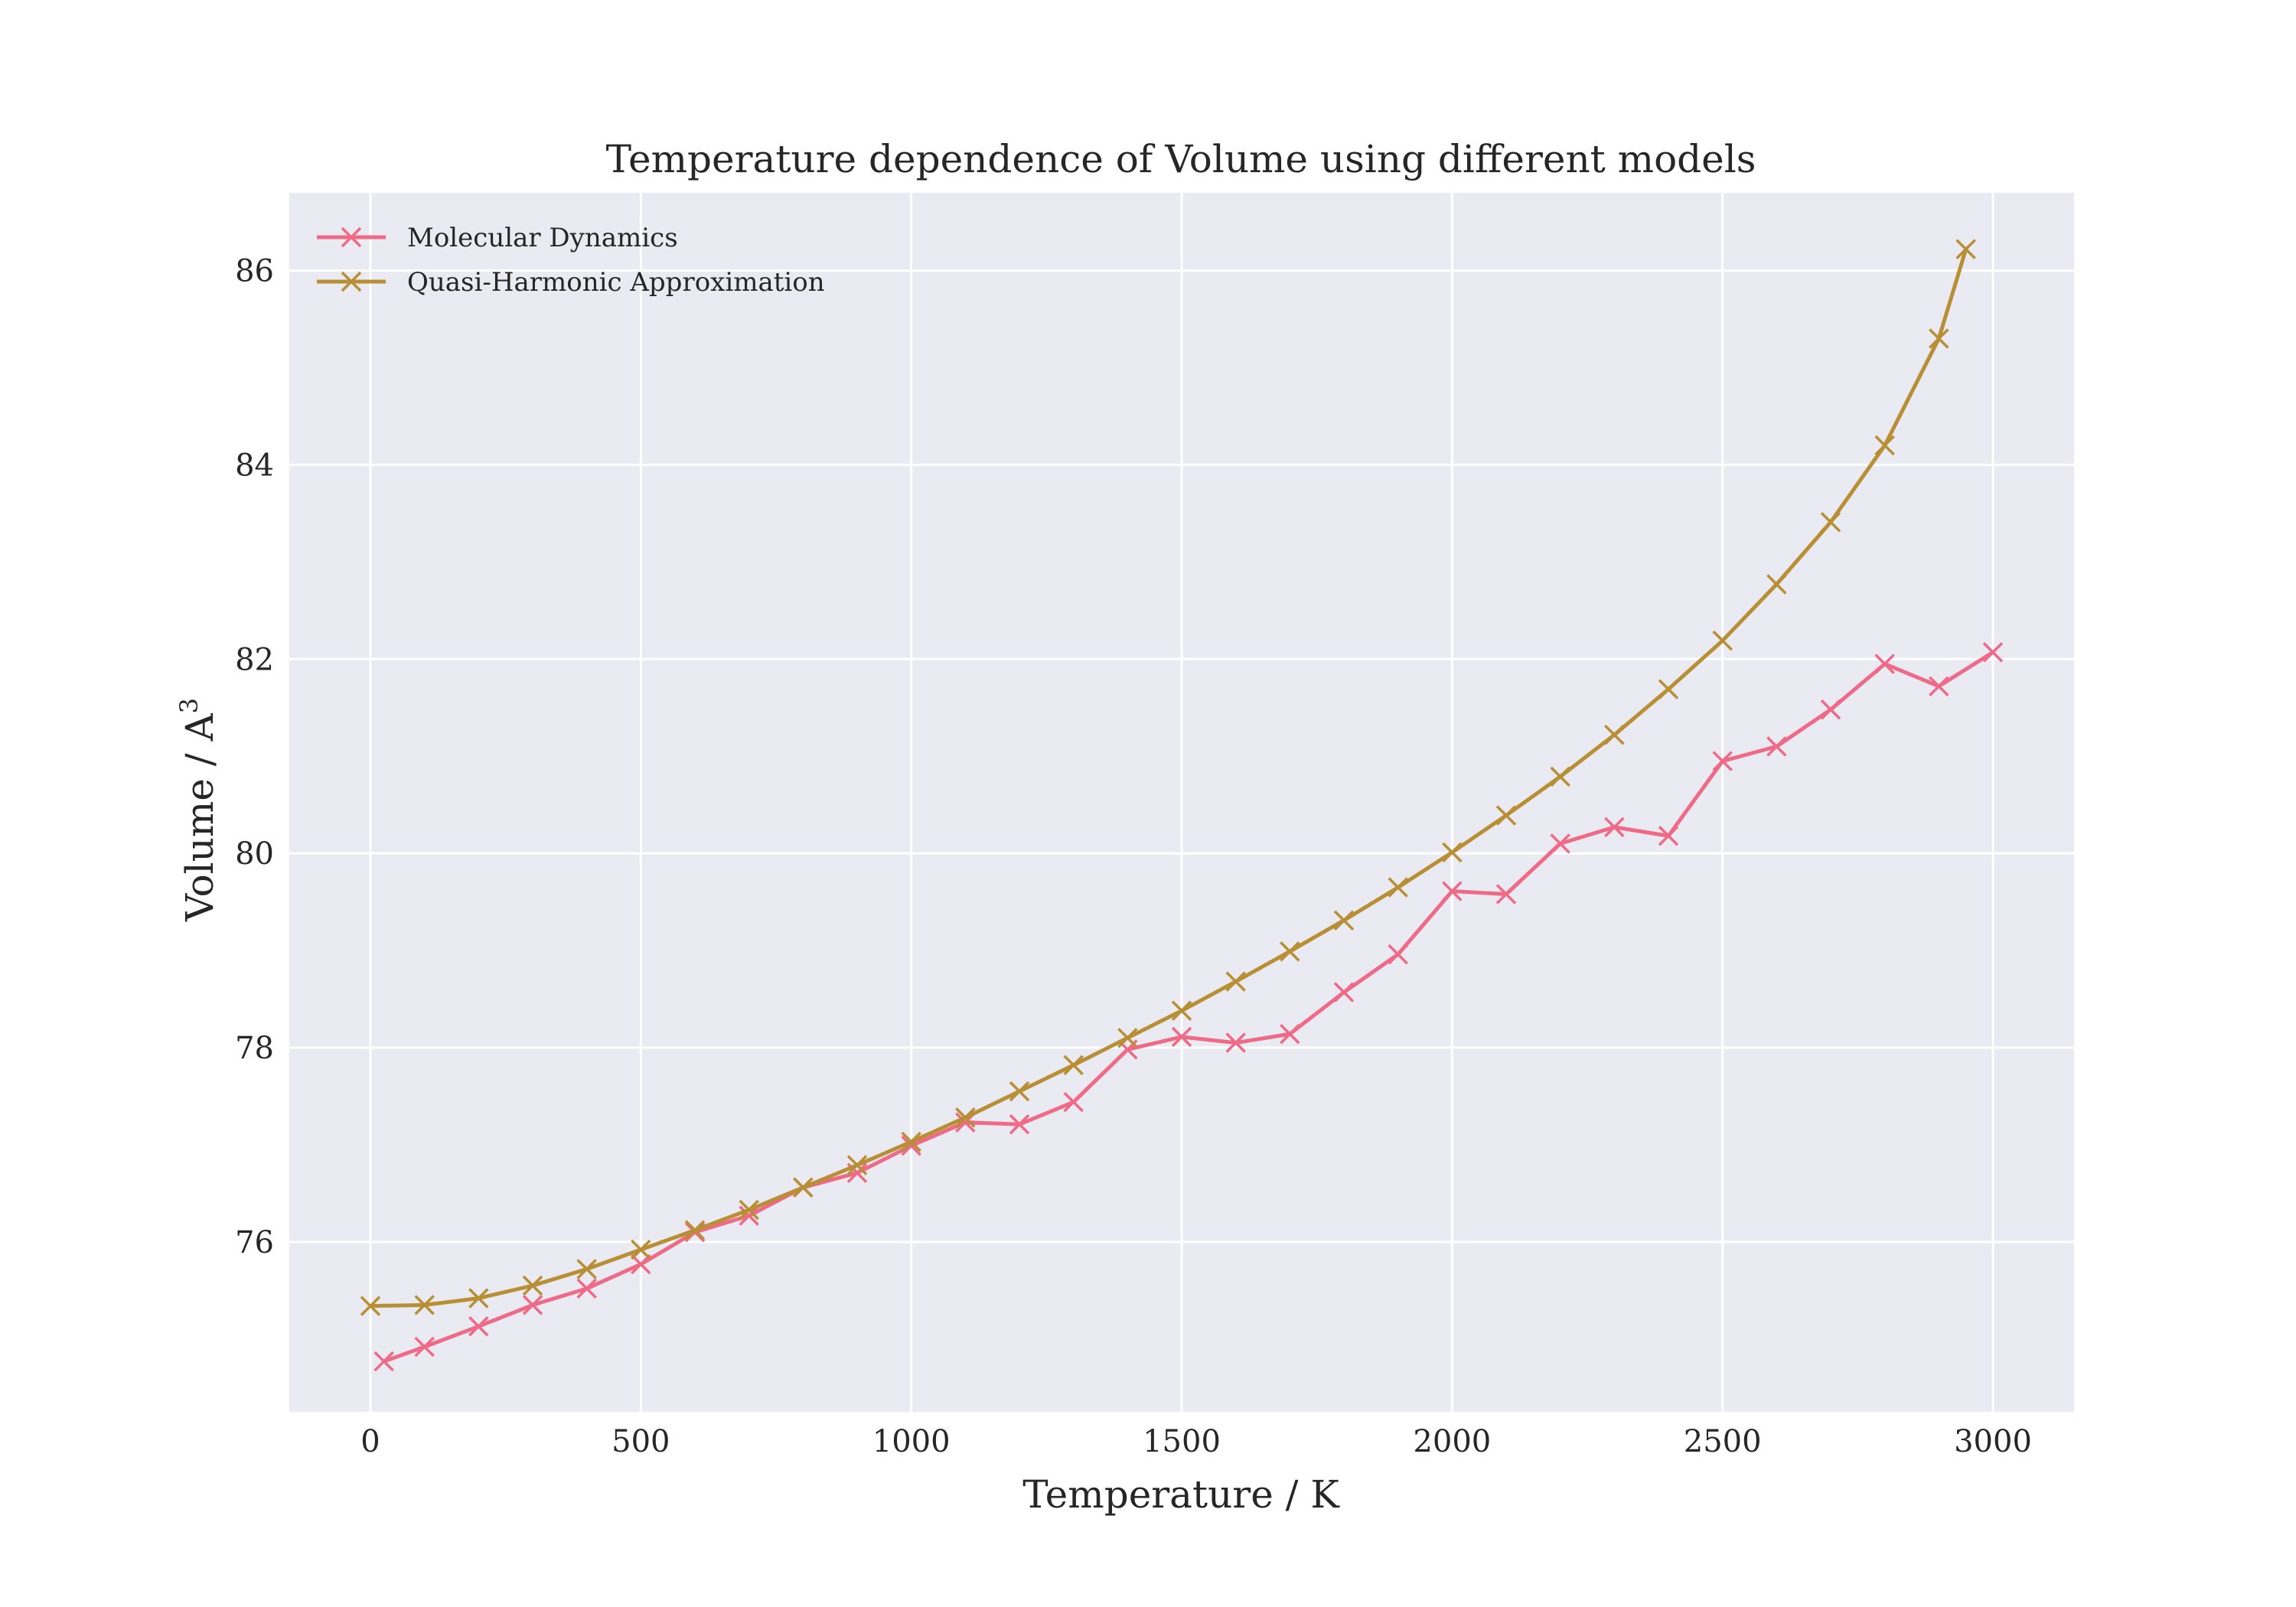 The width and height of the screenshot is (2296, 1607). What do you see at coordinates (1993, 1441) in the screenshot?
I see `x-tick-label: 3000` at bounding box center [1993, 1441].